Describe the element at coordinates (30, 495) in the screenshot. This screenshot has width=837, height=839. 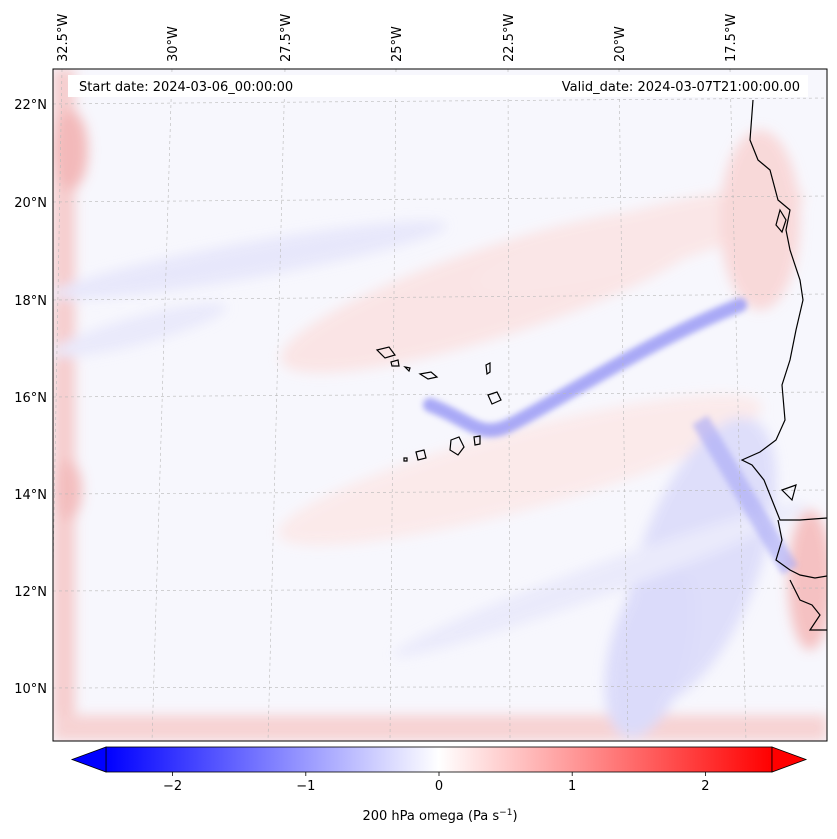
I see `lat-label: 14°N` at that location.